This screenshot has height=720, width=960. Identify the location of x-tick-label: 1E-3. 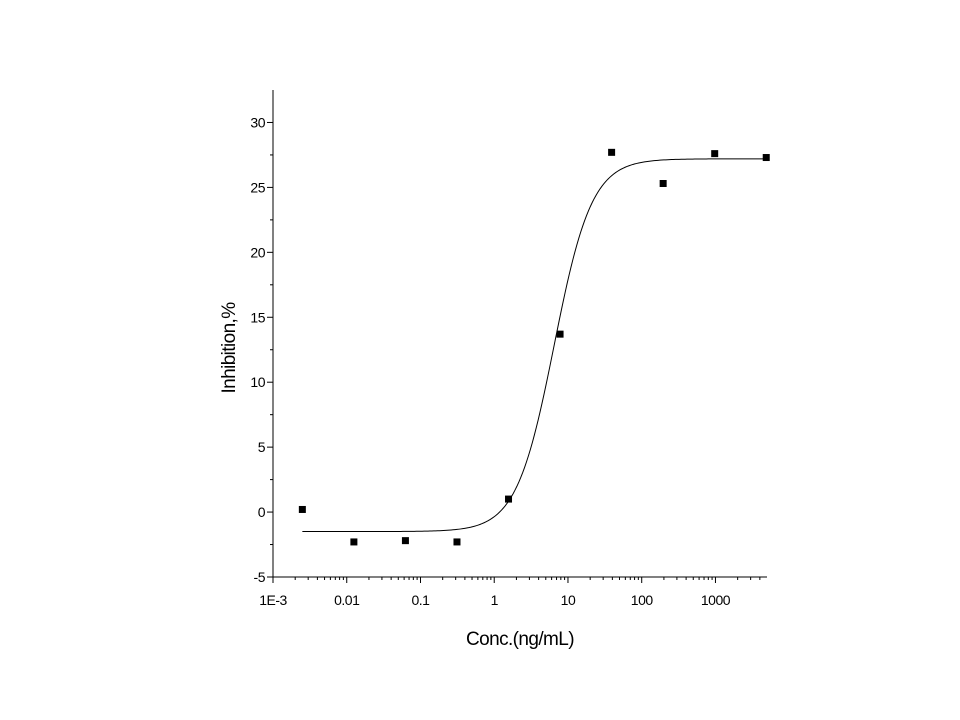
(273, 600).